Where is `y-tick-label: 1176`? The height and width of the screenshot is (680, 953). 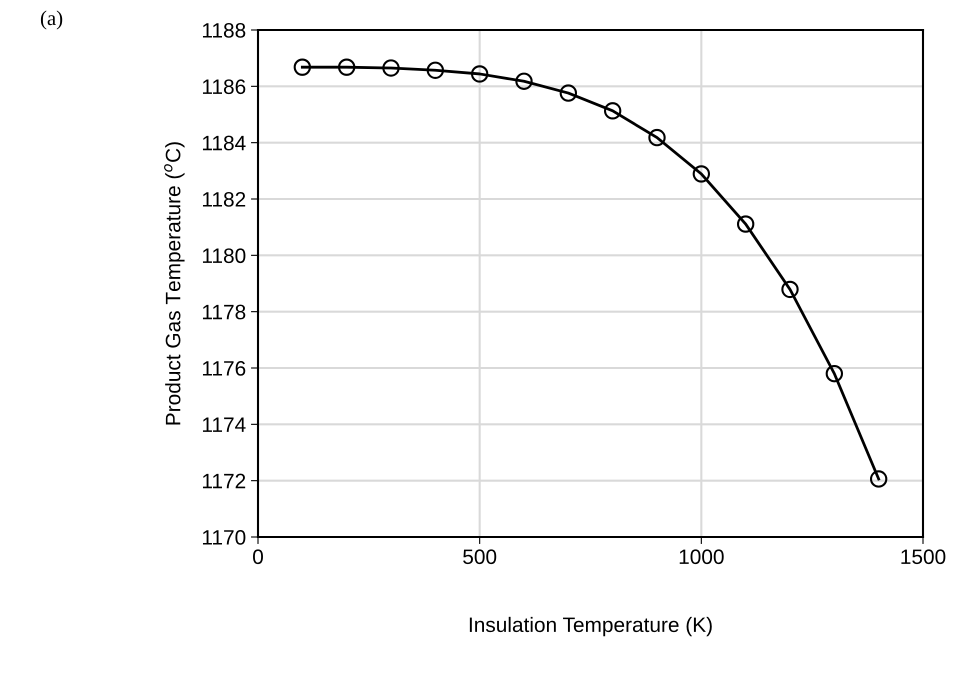
y-tick-label: 1176 is located at coordinates (224, 368).